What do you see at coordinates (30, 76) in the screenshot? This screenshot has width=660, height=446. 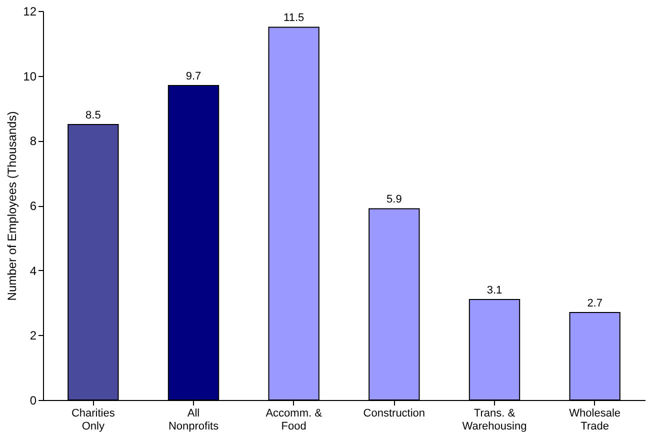 I see `y-tick-label: 10` at bounding box center [30, 76].